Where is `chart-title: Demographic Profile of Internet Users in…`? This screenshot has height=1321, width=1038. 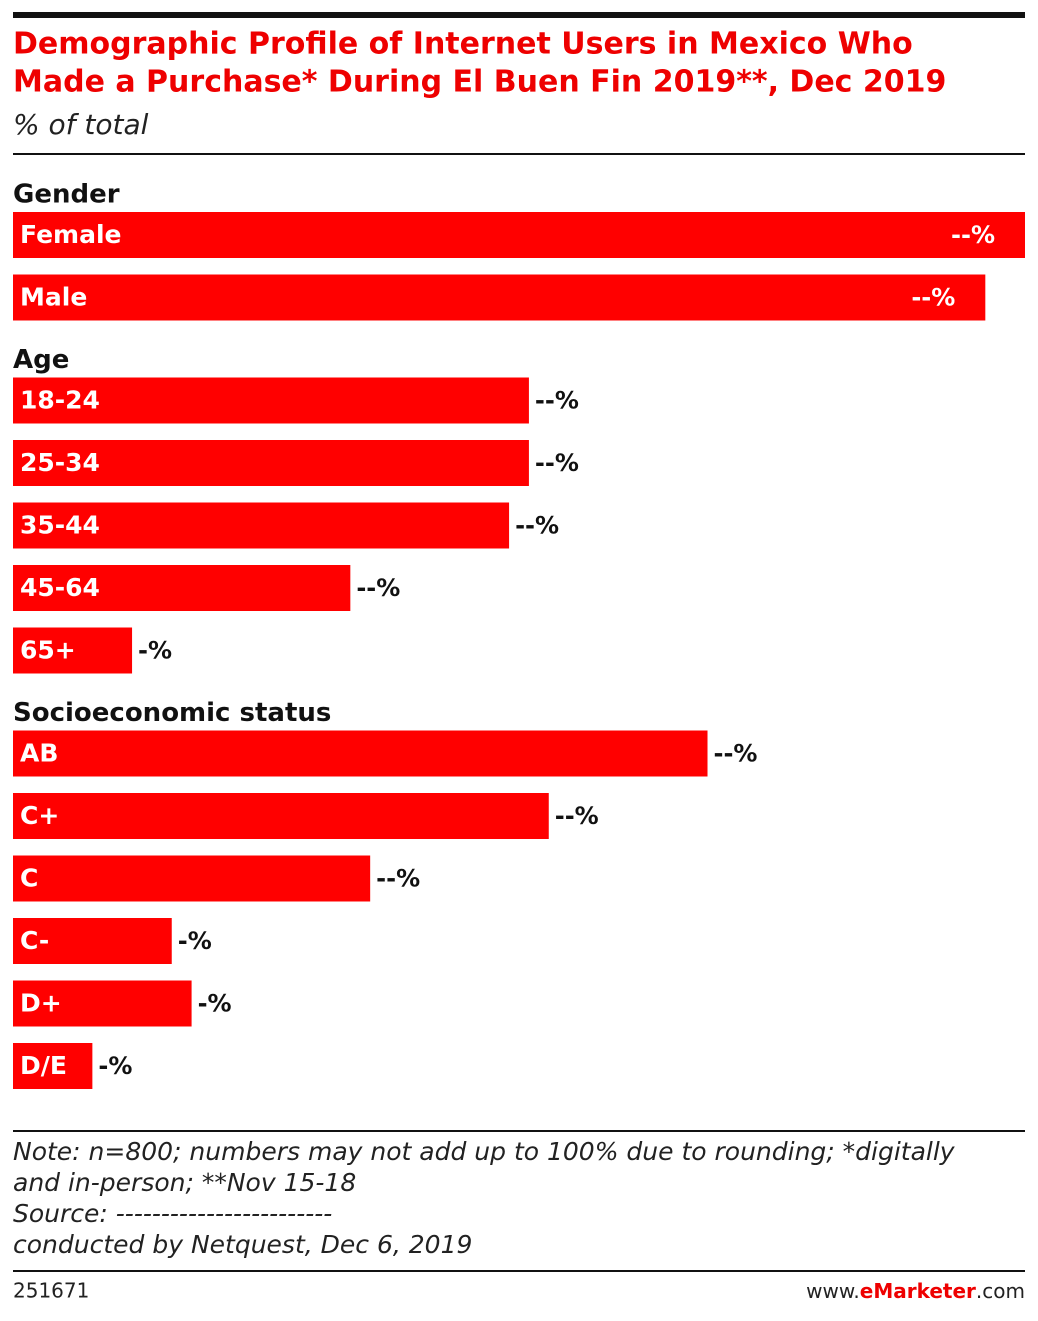
chart-title: Demographic Profile of Internet Users in… is located at coordinates (463, 44).